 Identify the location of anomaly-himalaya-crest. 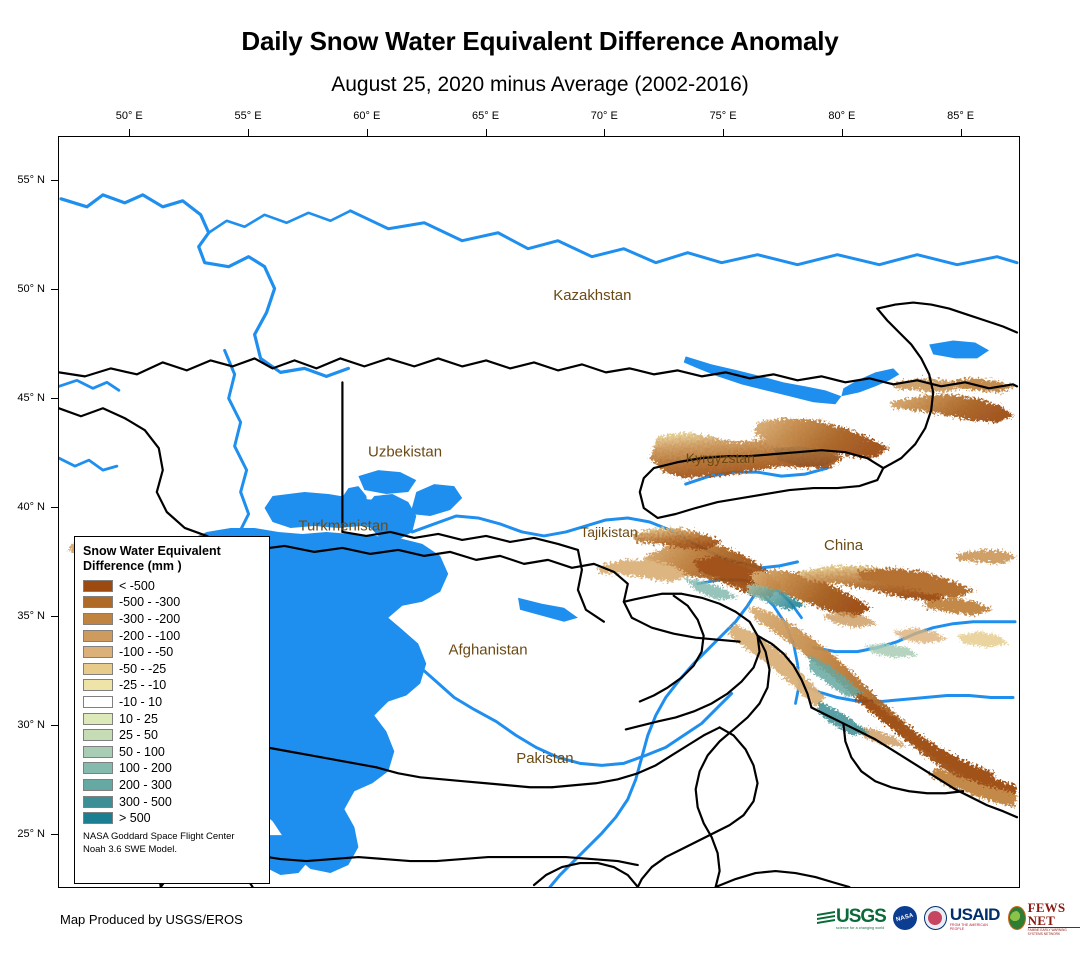
(925, 737).